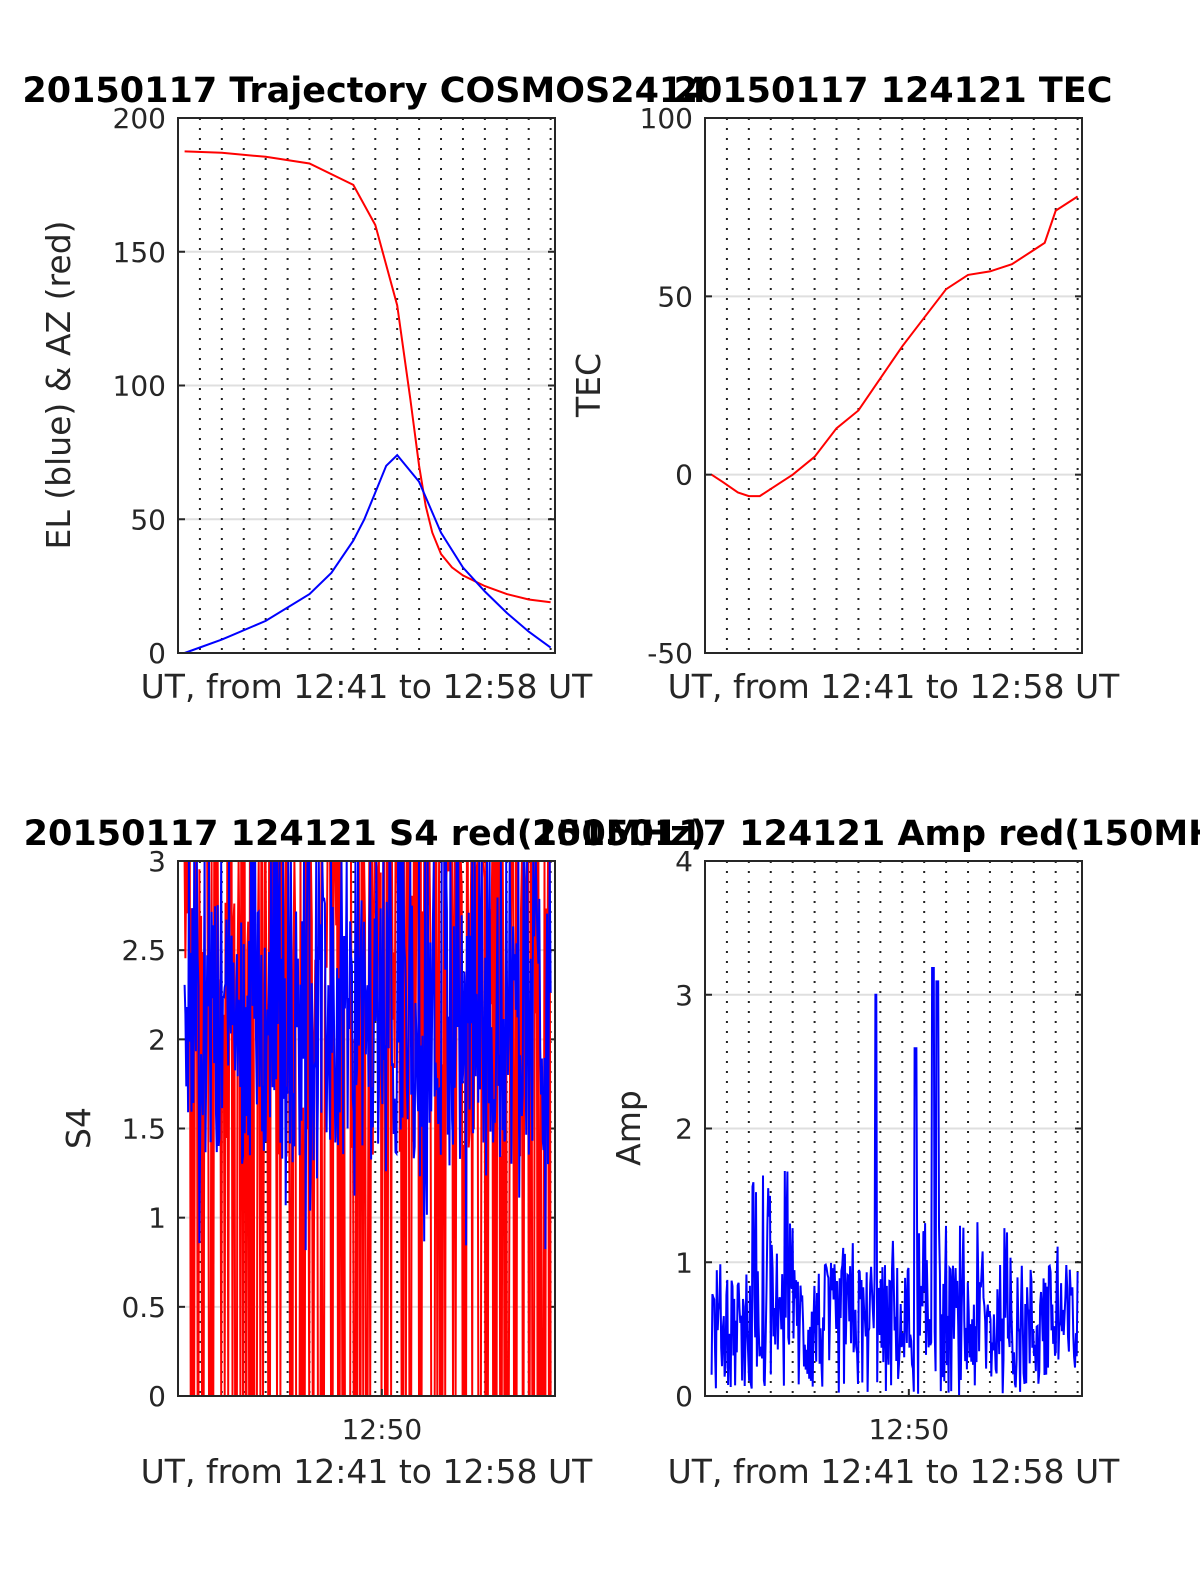  I want to click on chart-title: 20150117 124121 S4 red(150MHz), so click(365, 834).